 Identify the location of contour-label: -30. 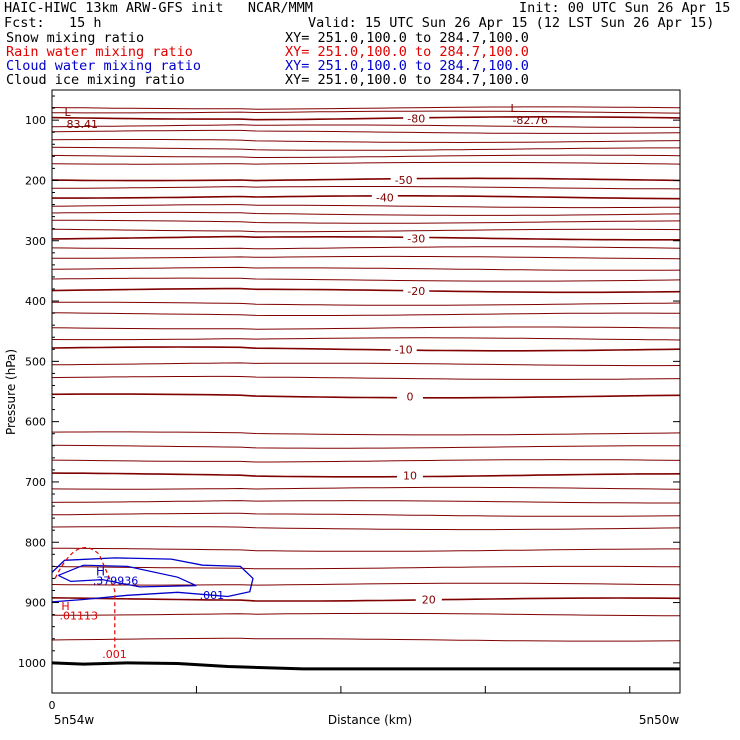
(416, 238).